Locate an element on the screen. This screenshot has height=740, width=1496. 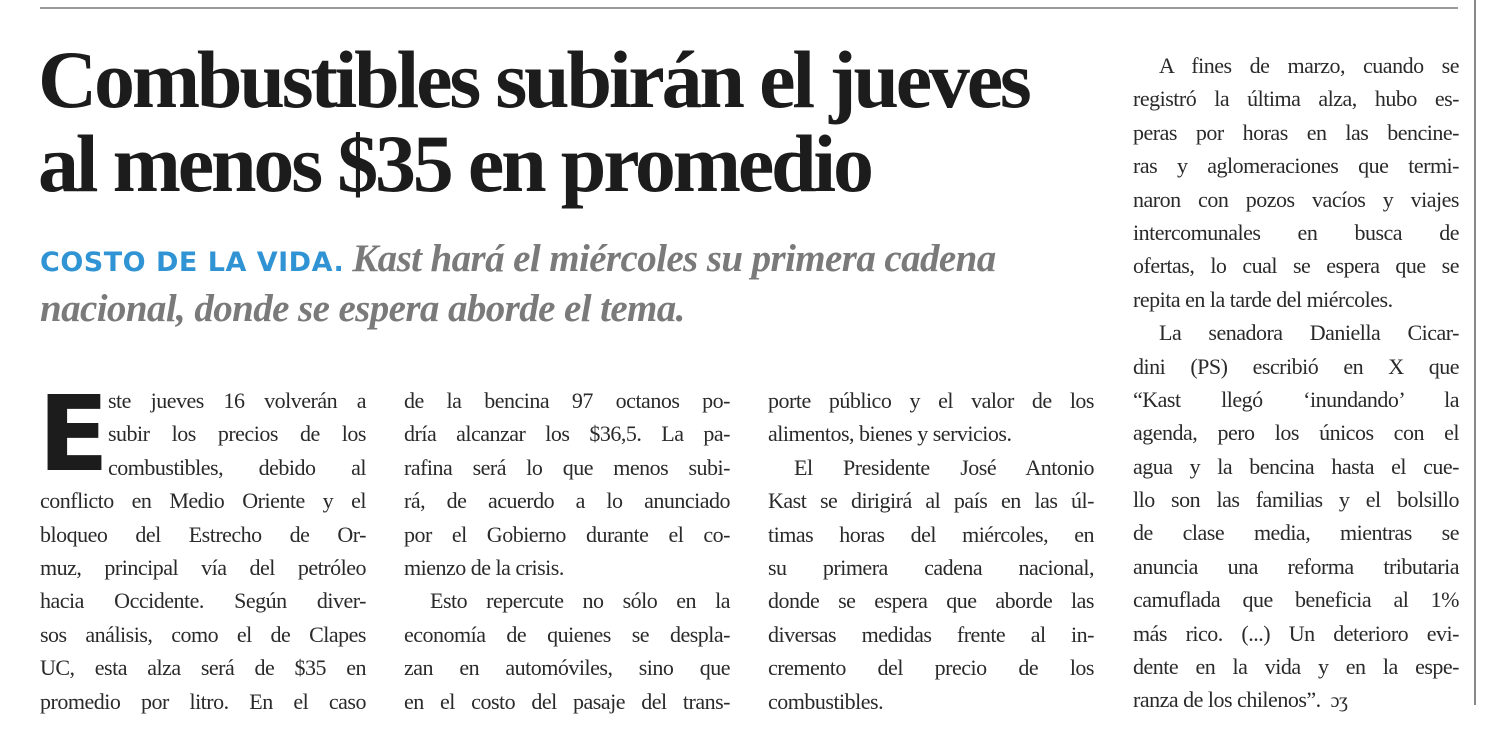
article-line: conflicto en Medio Oriente y el is located at coordinates (203, 500).